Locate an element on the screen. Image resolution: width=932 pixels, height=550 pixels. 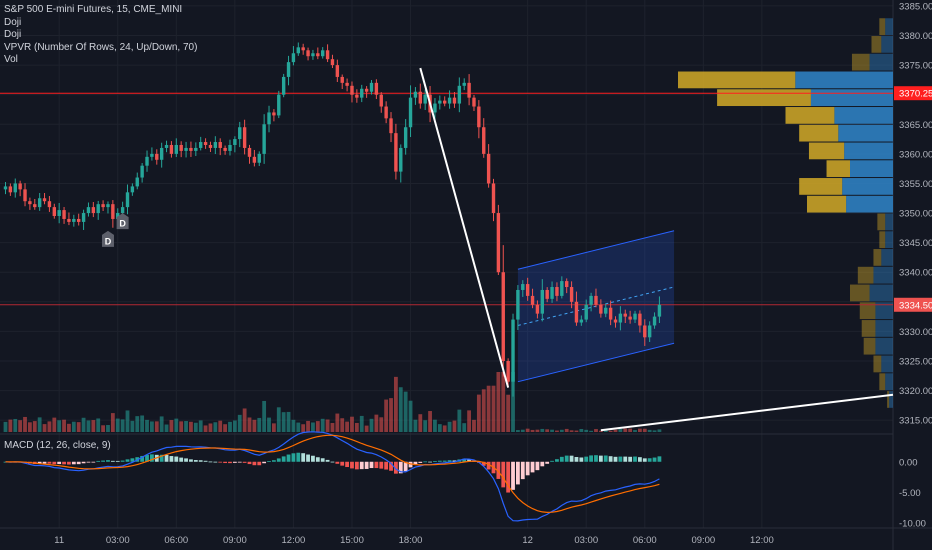
doji-marker is located at coordinates (122, 221).